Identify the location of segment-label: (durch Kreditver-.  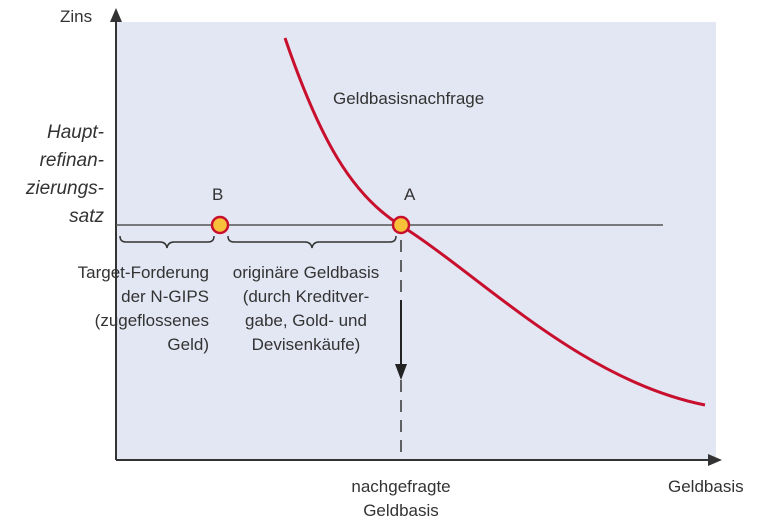
(306, 296).